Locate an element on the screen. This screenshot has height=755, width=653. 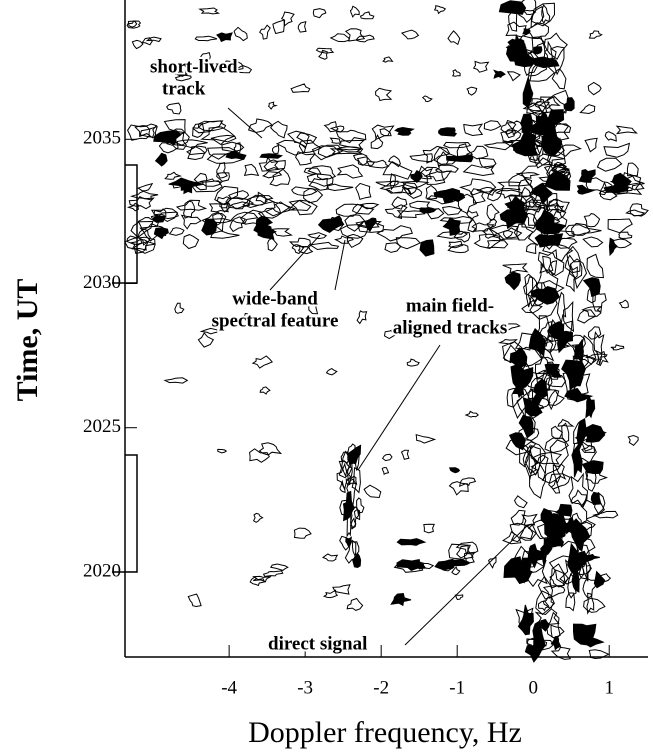
x-tick-label: -3 is located at coordinates (305, 687).